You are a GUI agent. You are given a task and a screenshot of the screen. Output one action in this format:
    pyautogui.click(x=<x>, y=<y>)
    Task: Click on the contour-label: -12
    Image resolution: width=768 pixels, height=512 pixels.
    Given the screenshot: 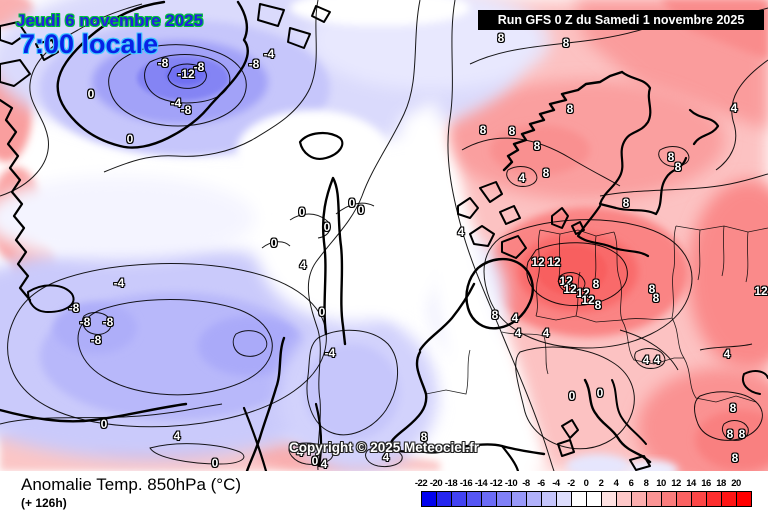 What is the action you would take?
    pyautogui.click(x=186, y=74)
    